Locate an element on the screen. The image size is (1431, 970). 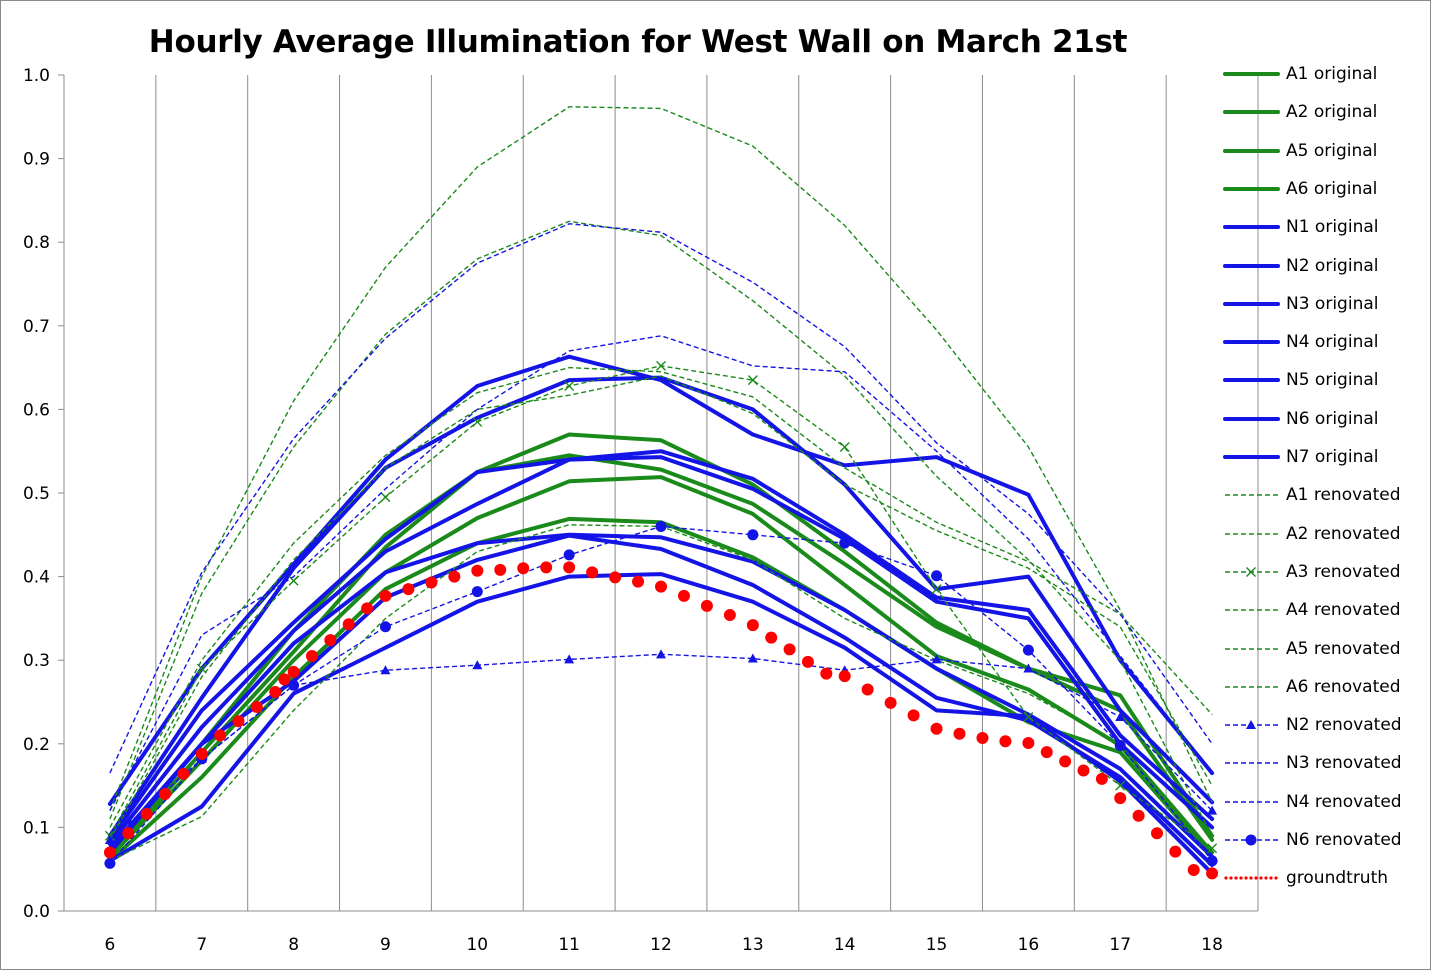
legend-item-n4-original: N4 original is located at coordinates (1300, 342).